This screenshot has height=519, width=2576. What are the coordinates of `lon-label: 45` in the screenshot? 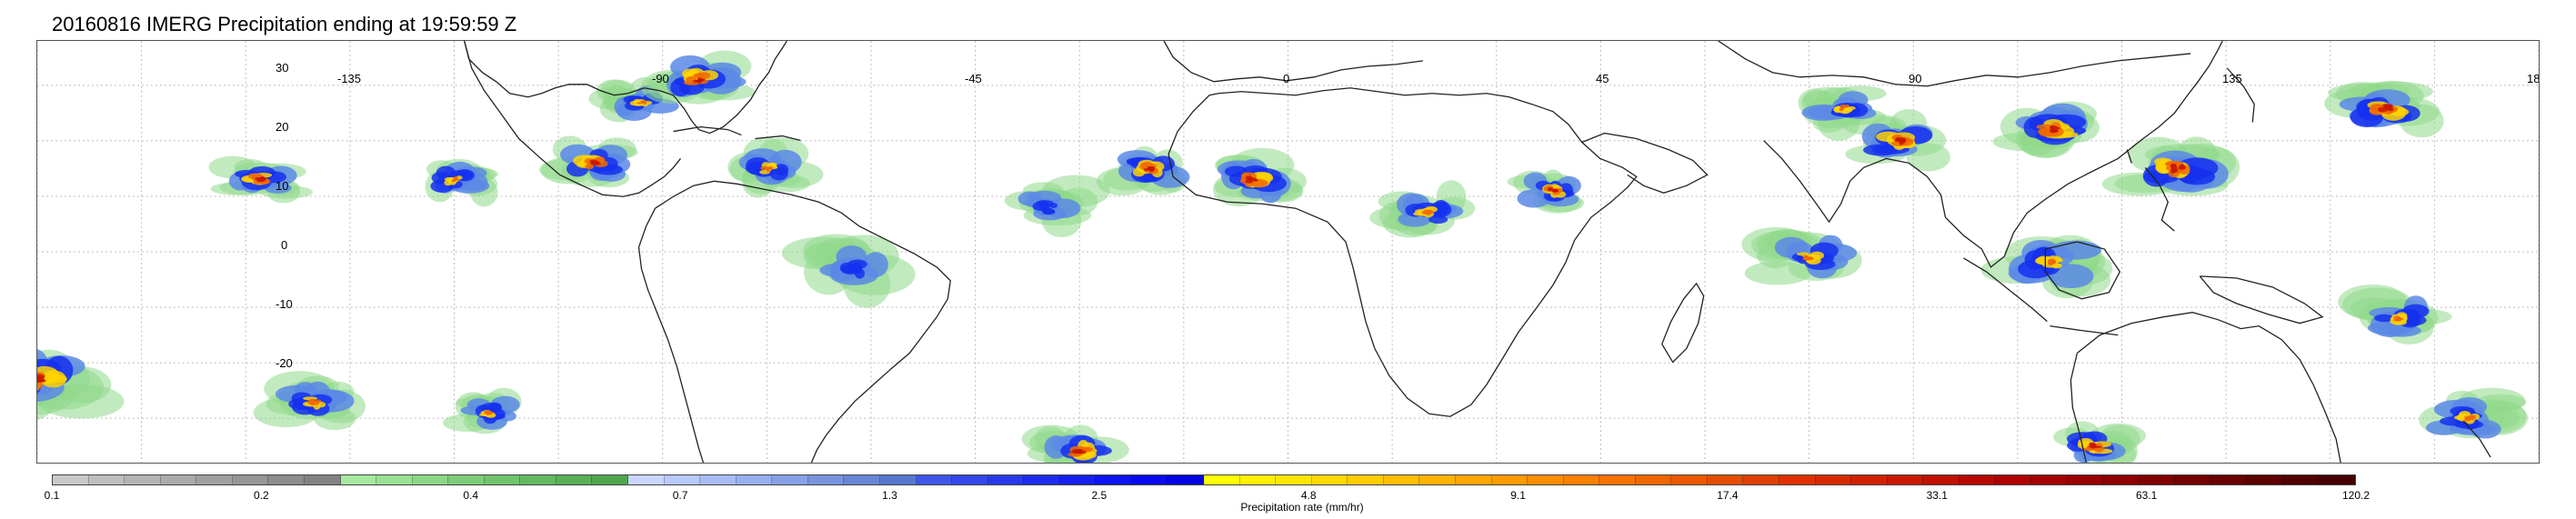 It's located at (1602, 78).